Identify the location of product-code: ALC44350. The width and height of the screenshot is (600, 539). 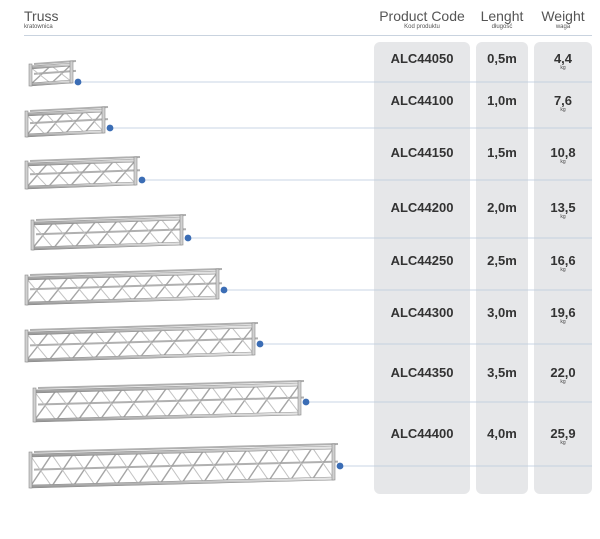
(422, 372).